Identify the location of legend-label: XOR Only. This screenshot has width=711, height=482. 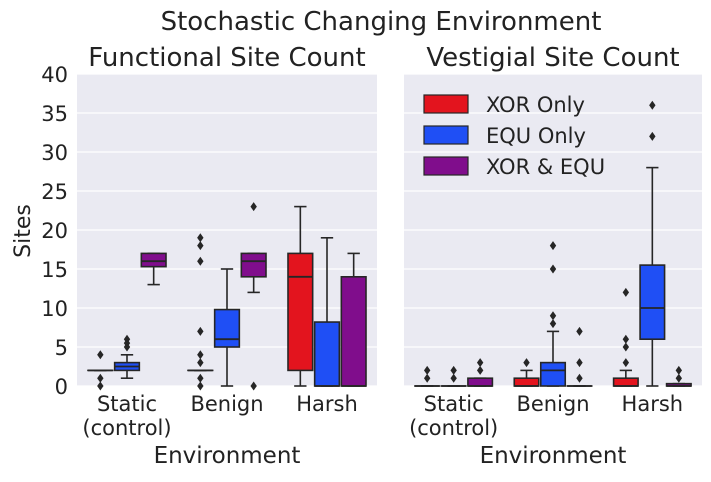
(535, 105).